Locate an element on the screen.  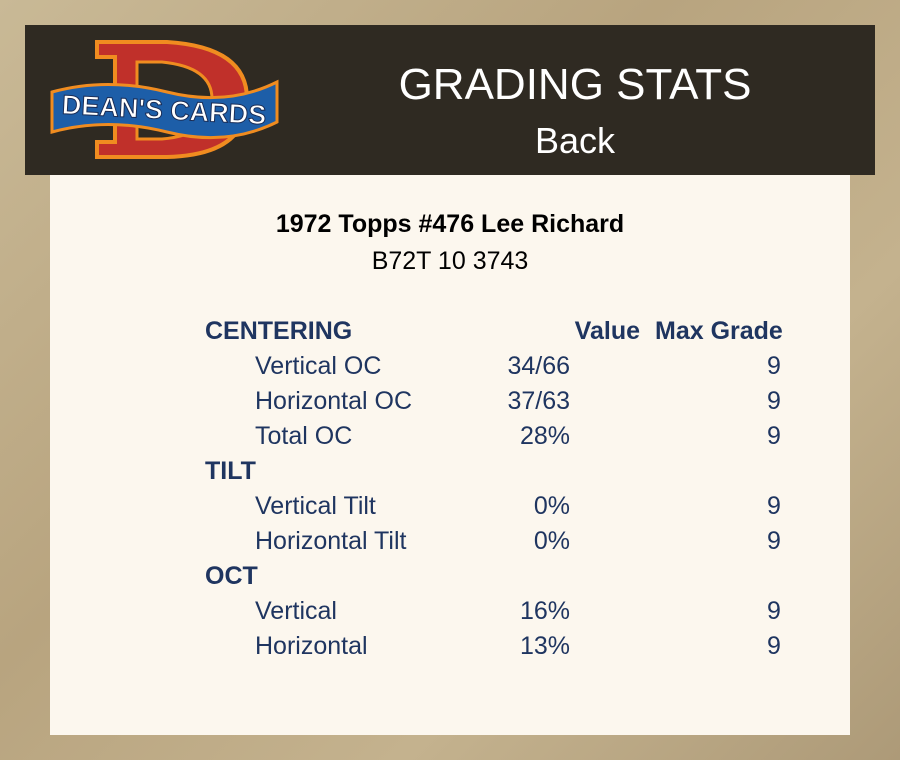
row-label: Horizontal is located at coordinates (311, 646).